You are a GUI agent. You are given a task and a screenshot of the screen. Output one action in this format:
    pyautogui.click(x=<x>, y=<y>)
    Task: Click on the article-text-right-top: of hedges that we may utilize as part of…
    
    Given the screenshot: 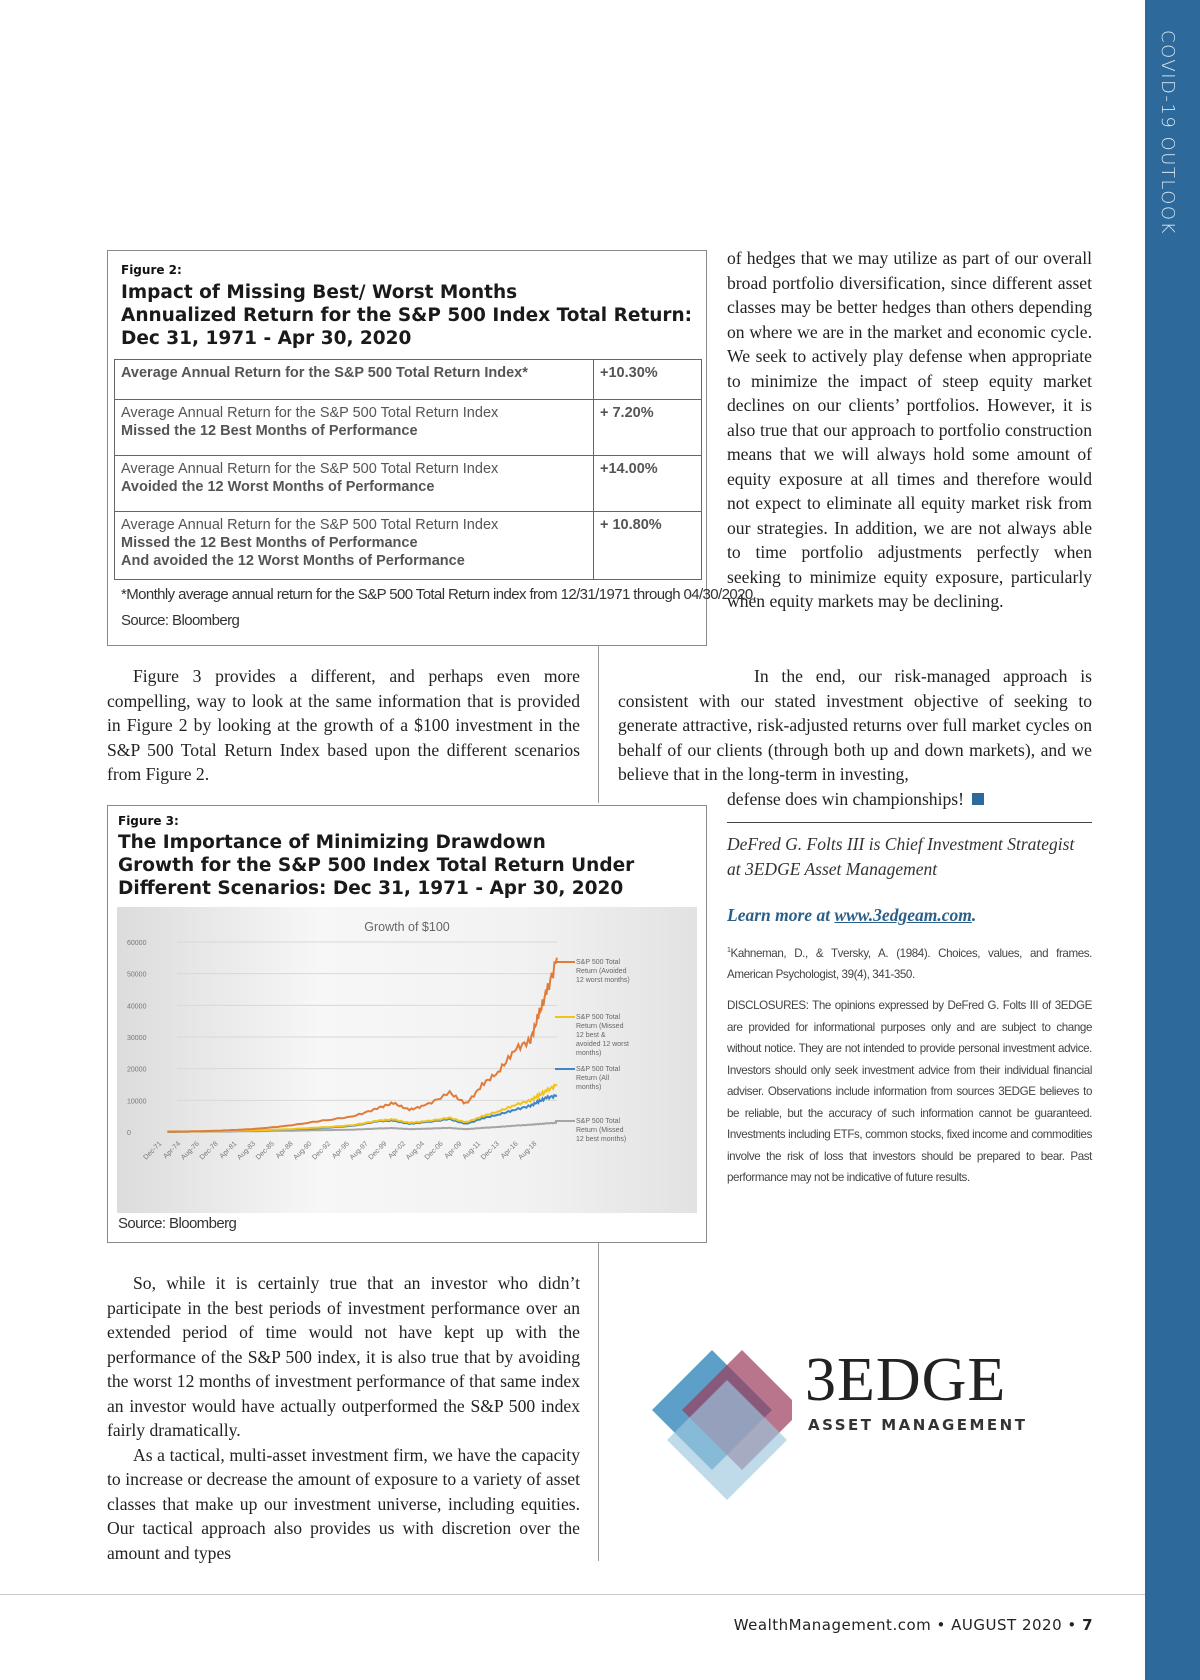 What is the action you would take?
    pyautogui.click(x=909, y=429)
    